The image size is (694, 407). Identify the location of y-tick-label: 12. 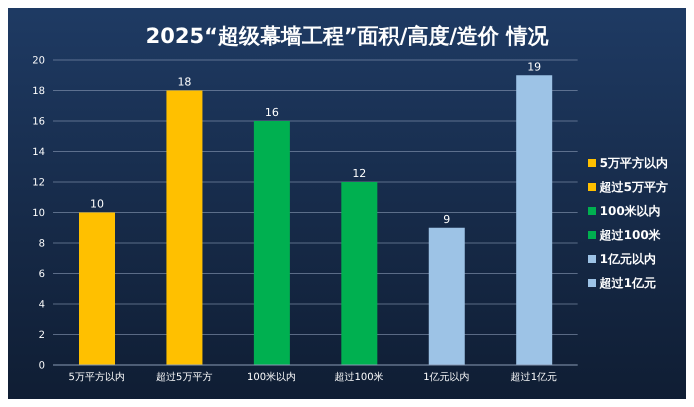
(38, 183).